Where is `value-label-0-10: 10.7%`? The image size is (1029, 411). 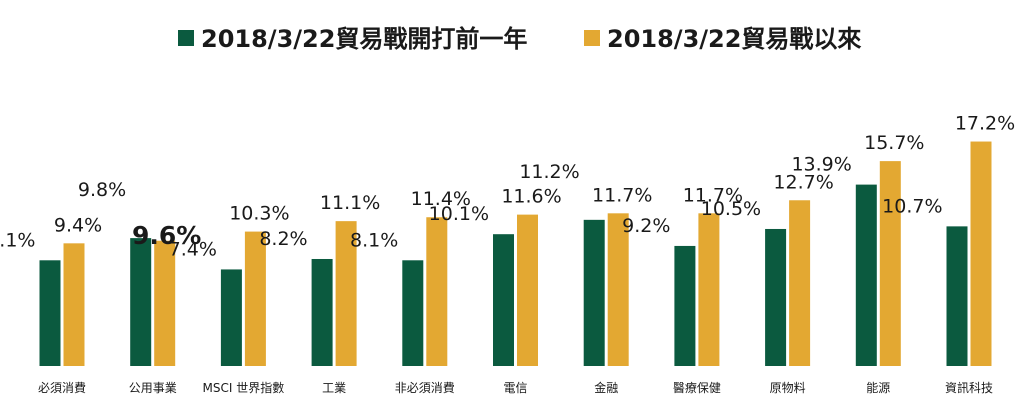
value-label-0-10: 10.7% is located at coordinates (912, 206).